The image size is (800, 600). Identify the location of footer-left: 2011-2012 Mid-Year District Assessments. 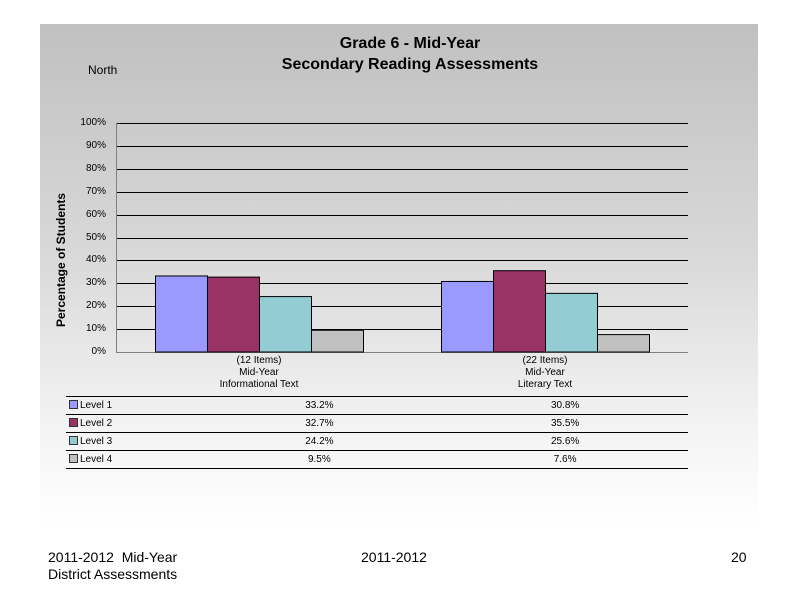
(112, 566).